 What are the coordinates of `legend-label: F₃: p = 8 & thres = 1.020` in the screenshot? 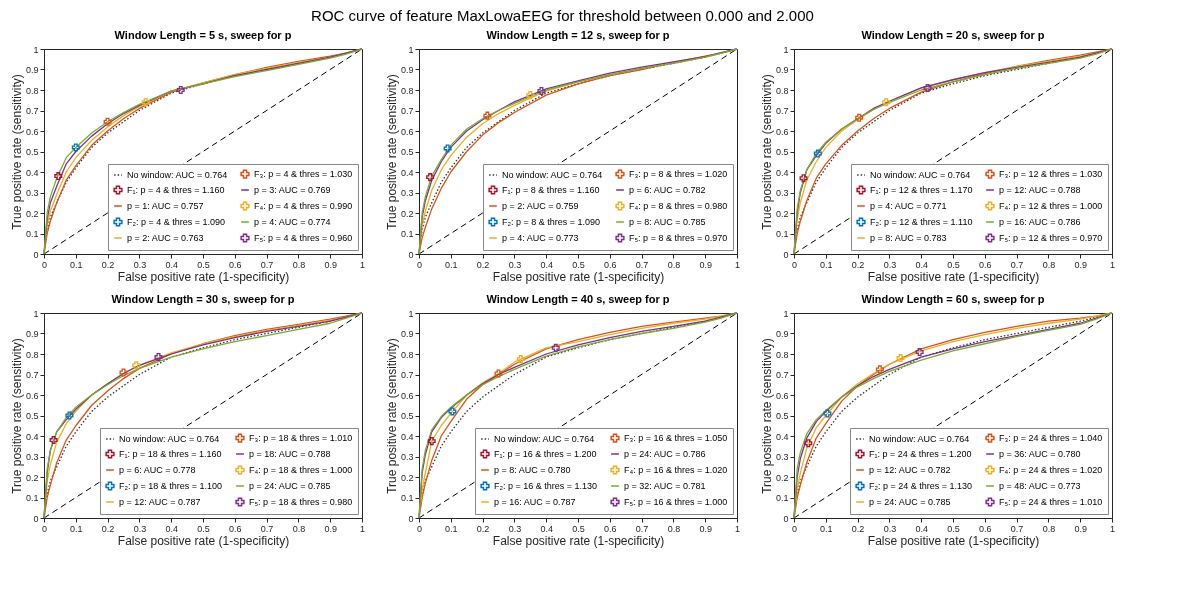 It's located at (678, 174).